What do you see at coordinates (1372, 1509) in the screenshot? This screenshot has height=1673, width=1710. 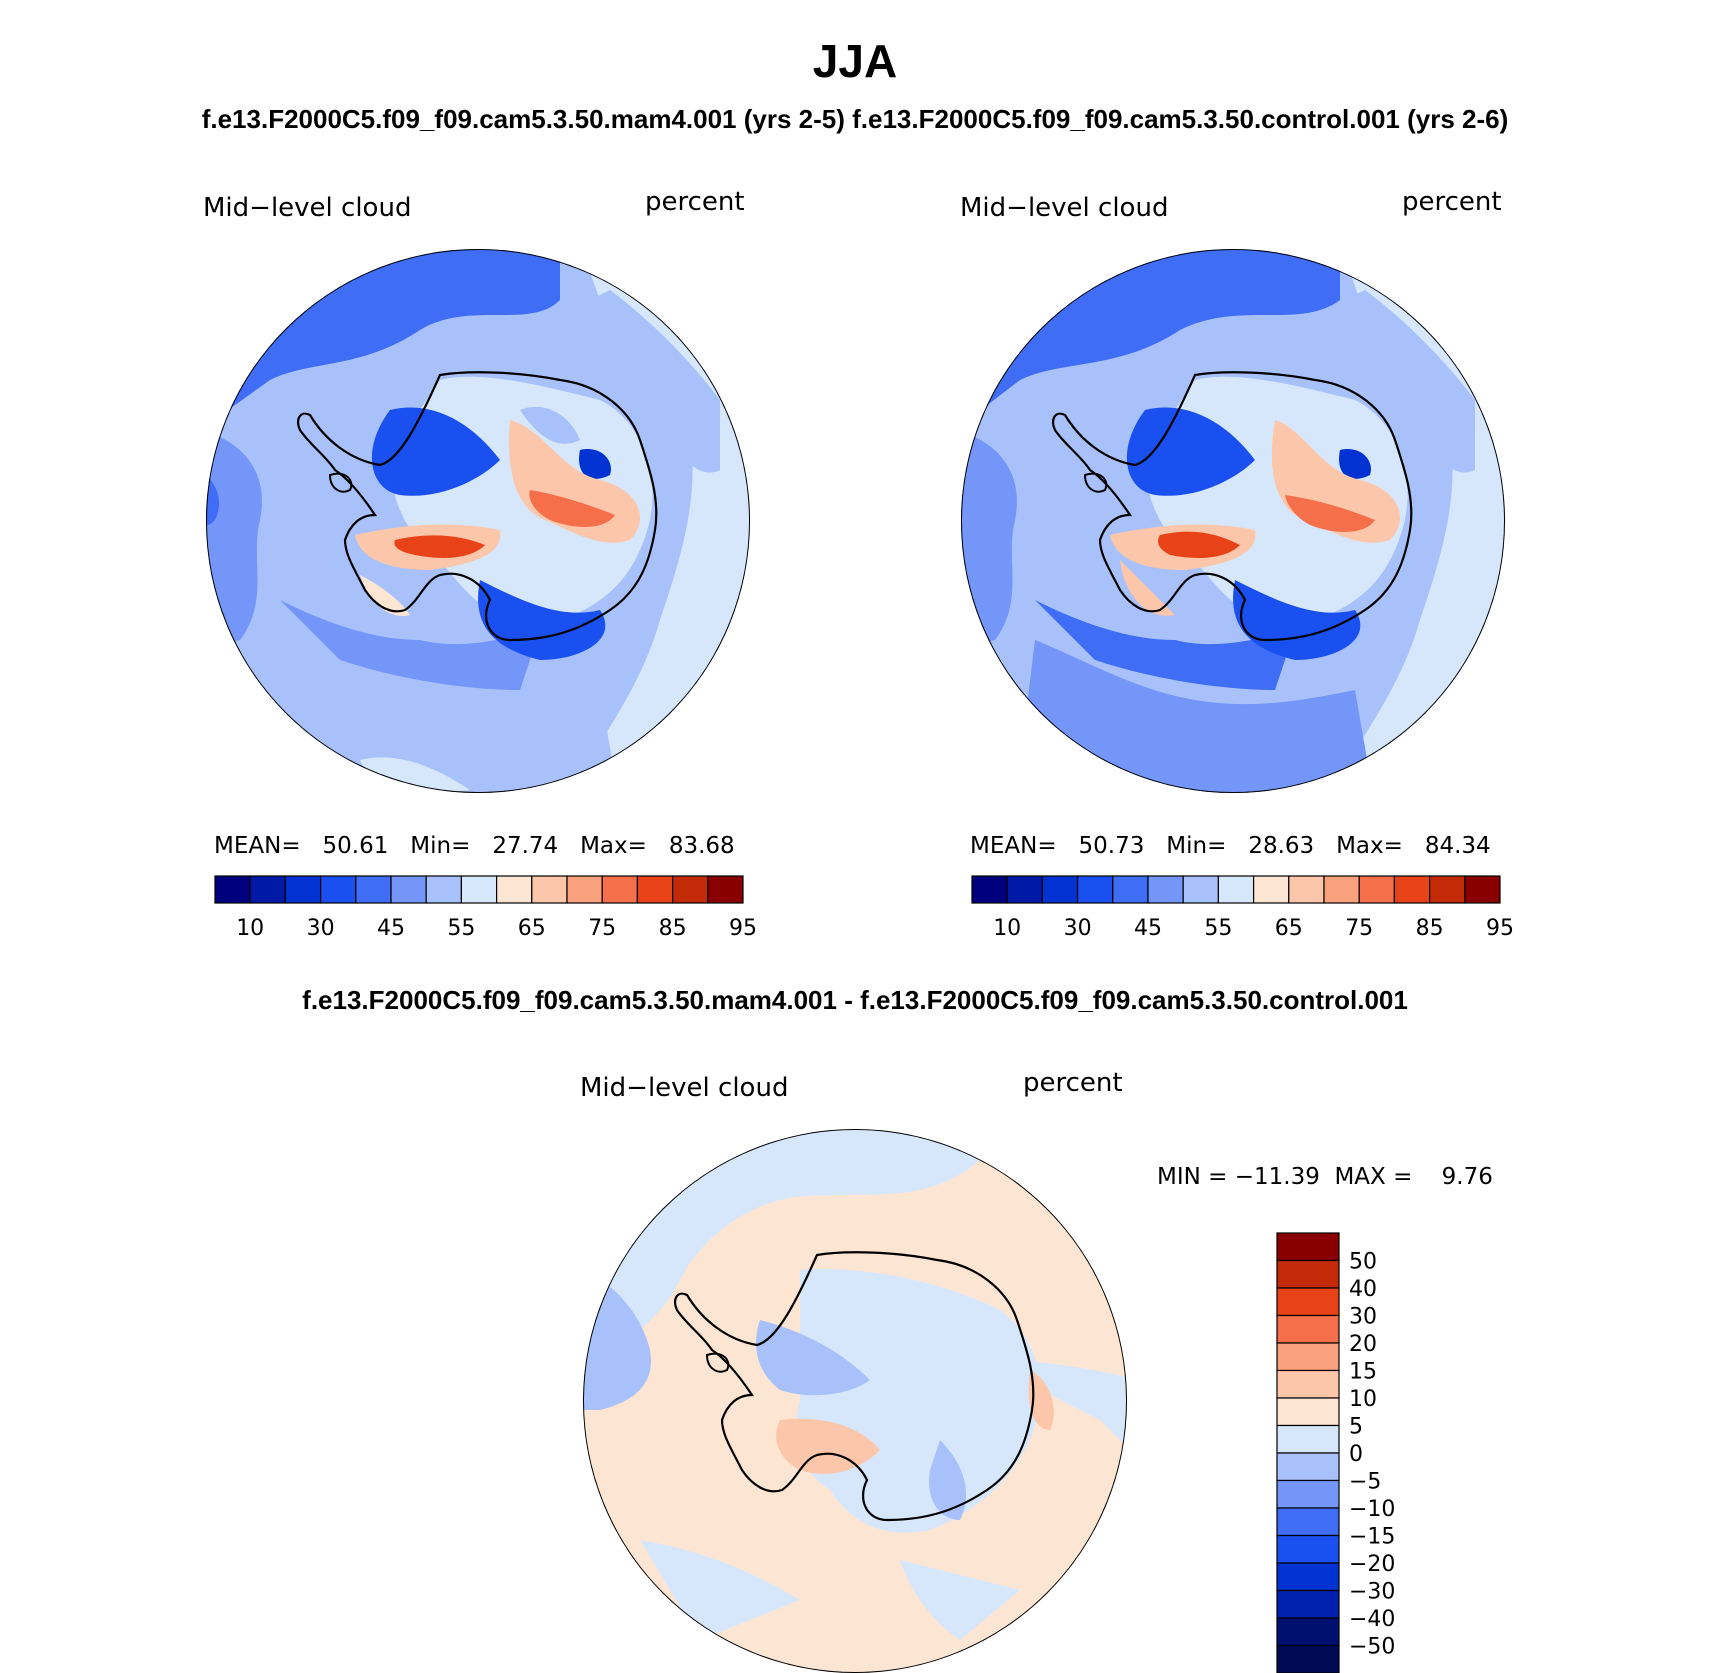 I see `diff-colorbar-tick-label: −10` at bounding box center [1372, 1509].